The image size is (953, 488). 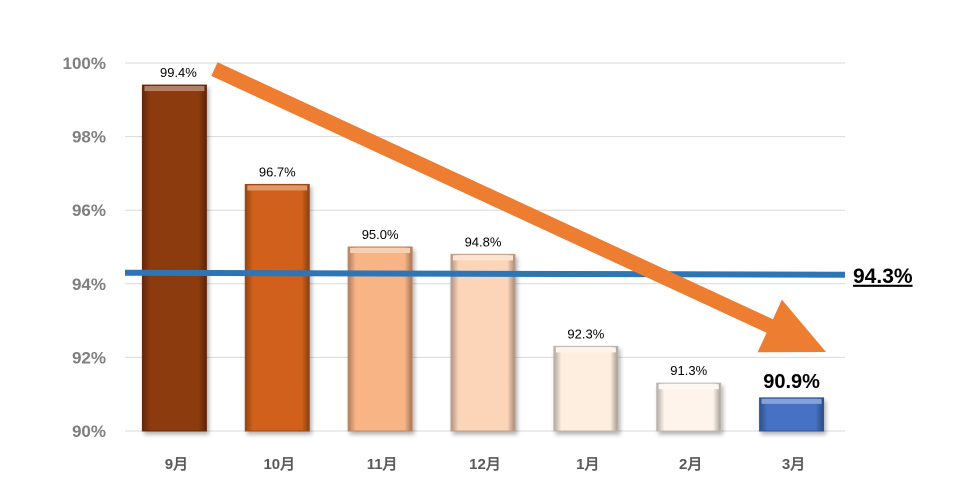 What do you see at coordinates (485, 273) in the screenshot?
I see `reference-line` at bounding box center [485, 273].